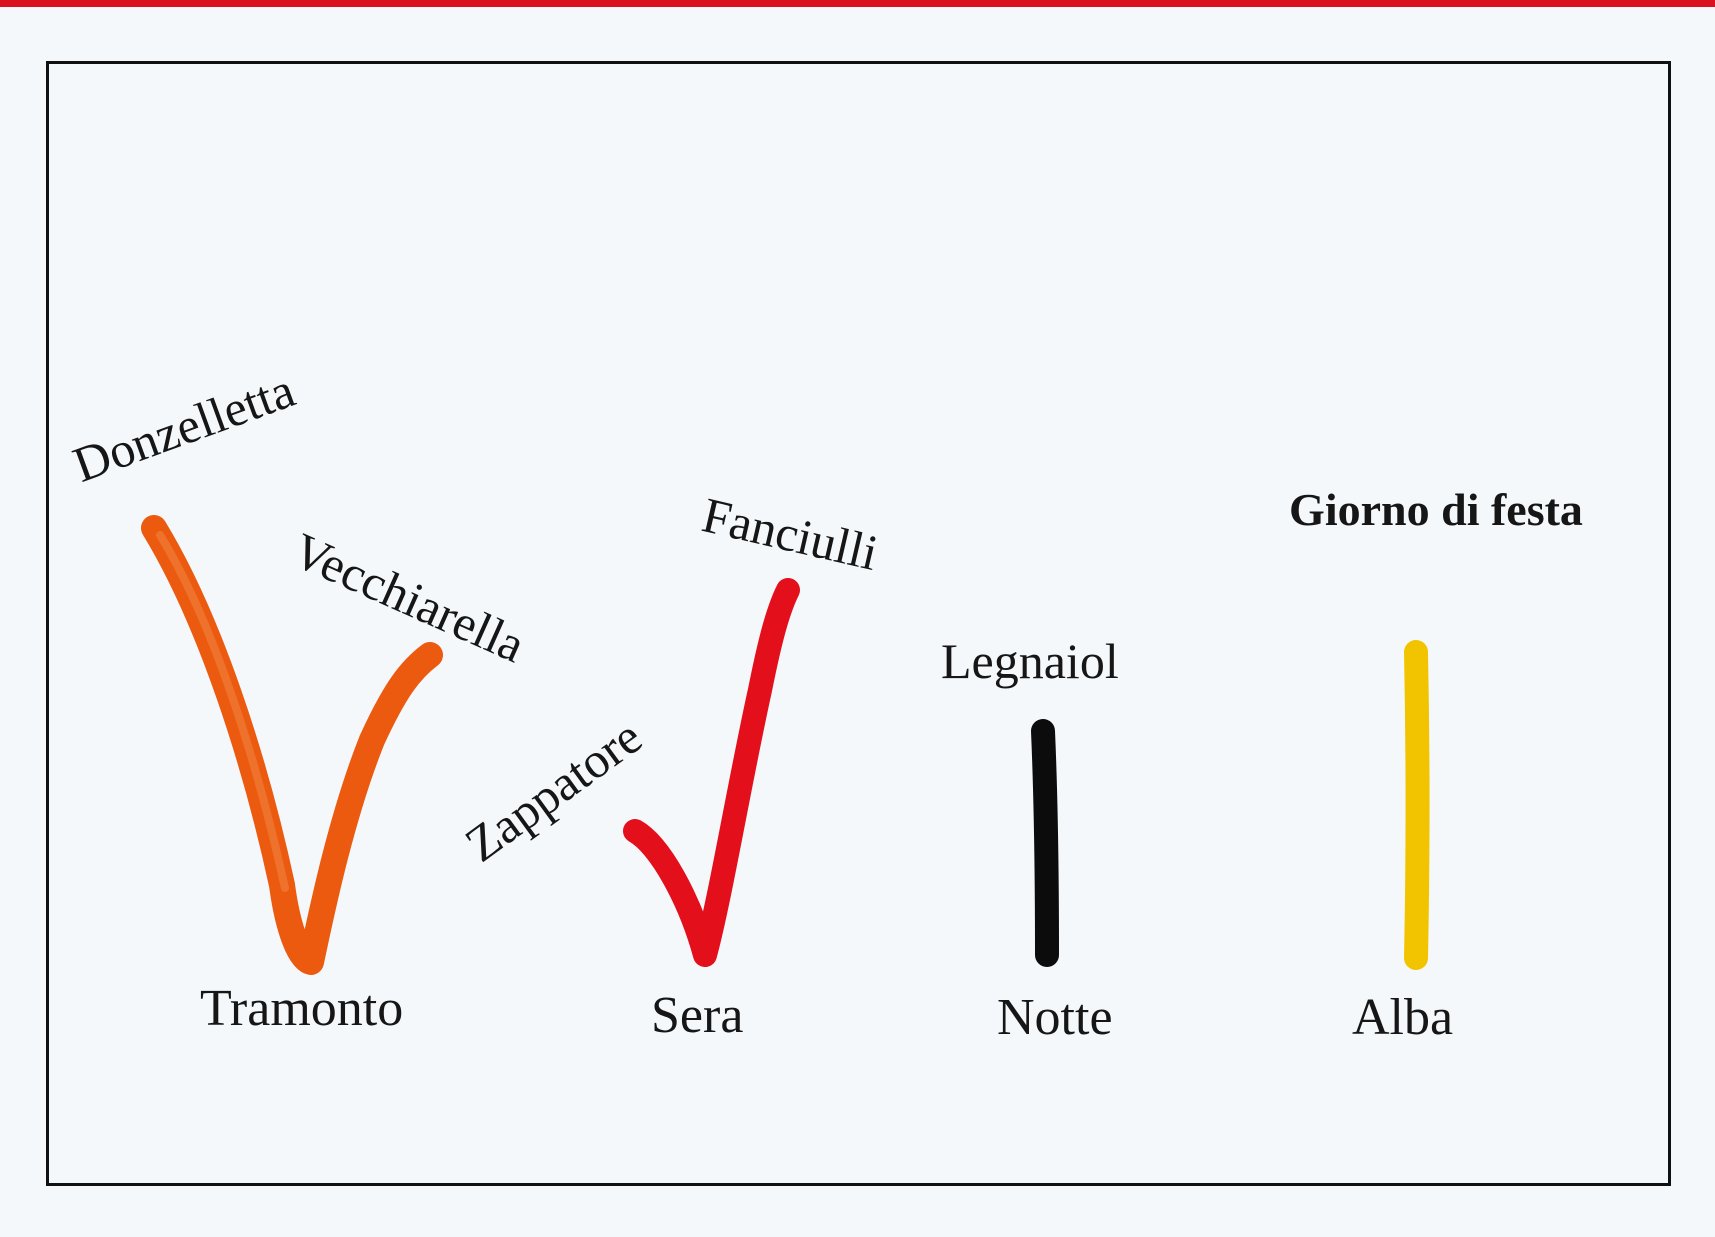 The height and width of the screenshot is (1237, 1715). Describe the element at coordinates (1436, 509) in the screenshot. I see `label-giorno-di-festa: Giorno di festa` at that location.